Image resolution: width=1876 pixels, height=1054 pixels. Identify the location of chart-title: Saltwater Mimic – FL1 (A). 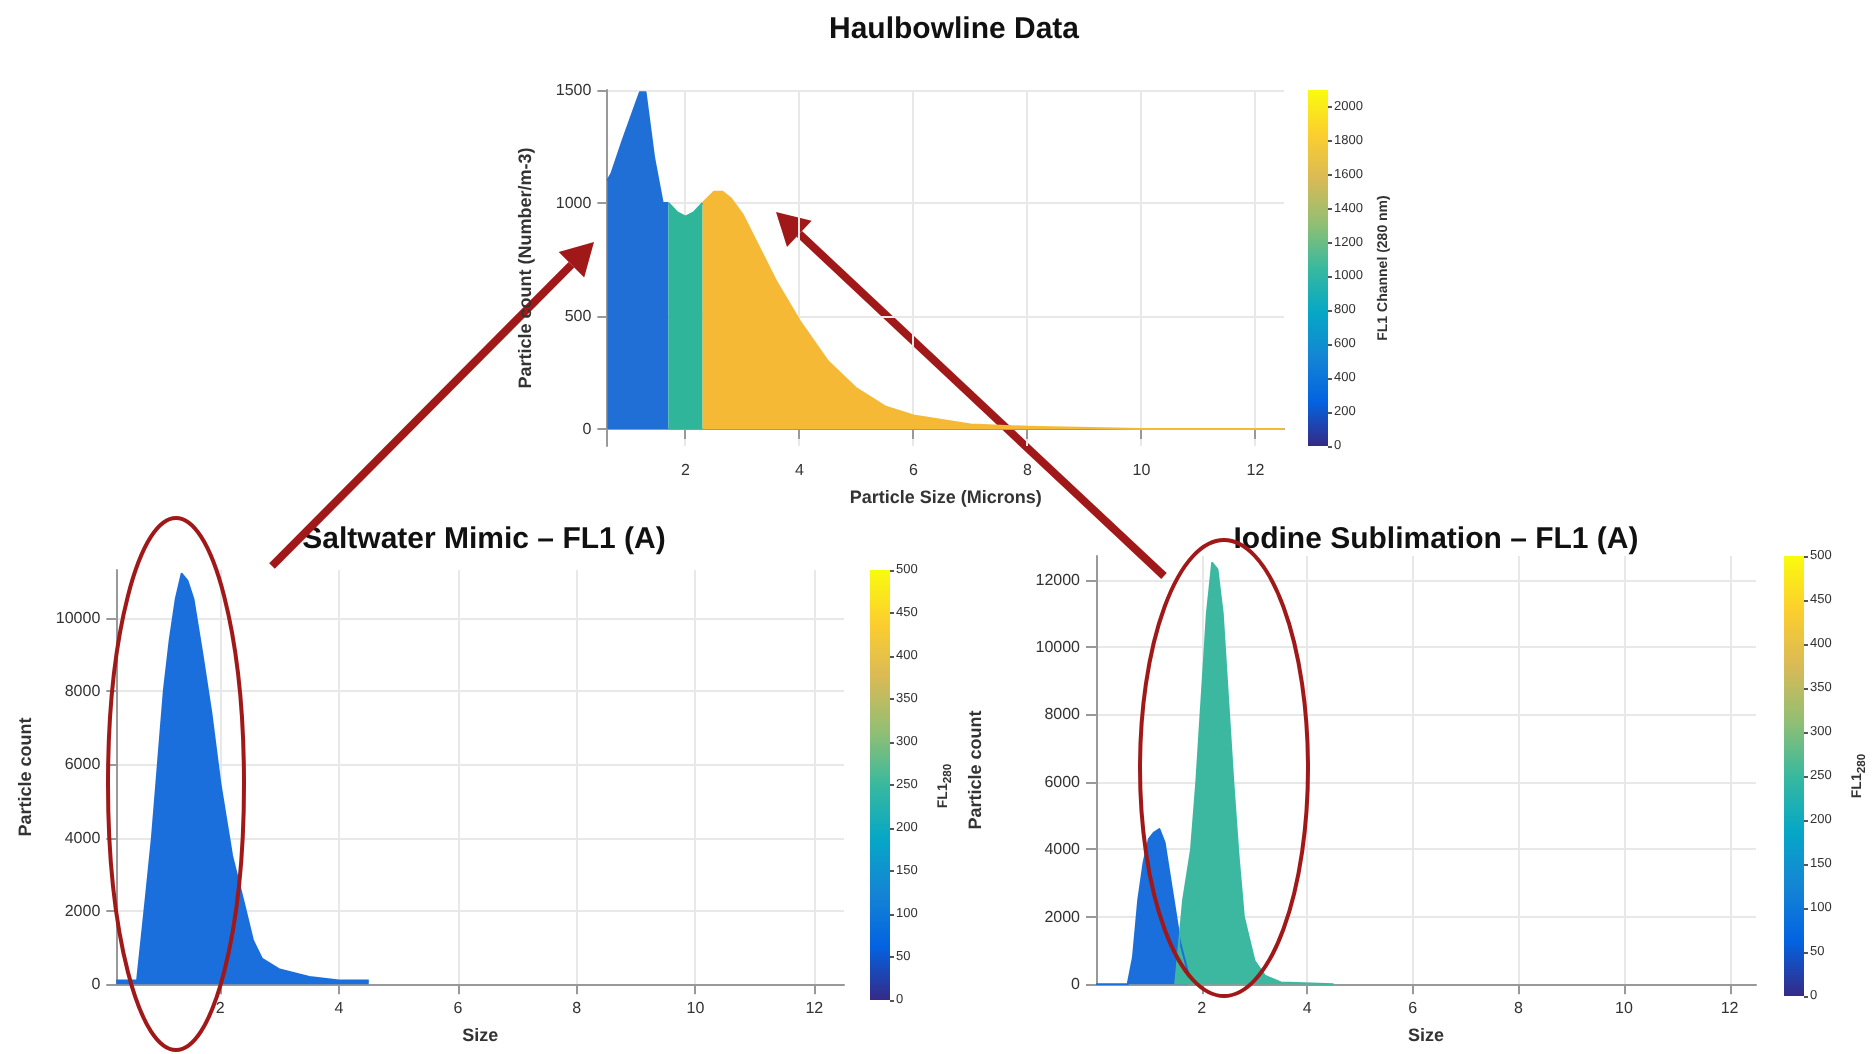
(484, 539).